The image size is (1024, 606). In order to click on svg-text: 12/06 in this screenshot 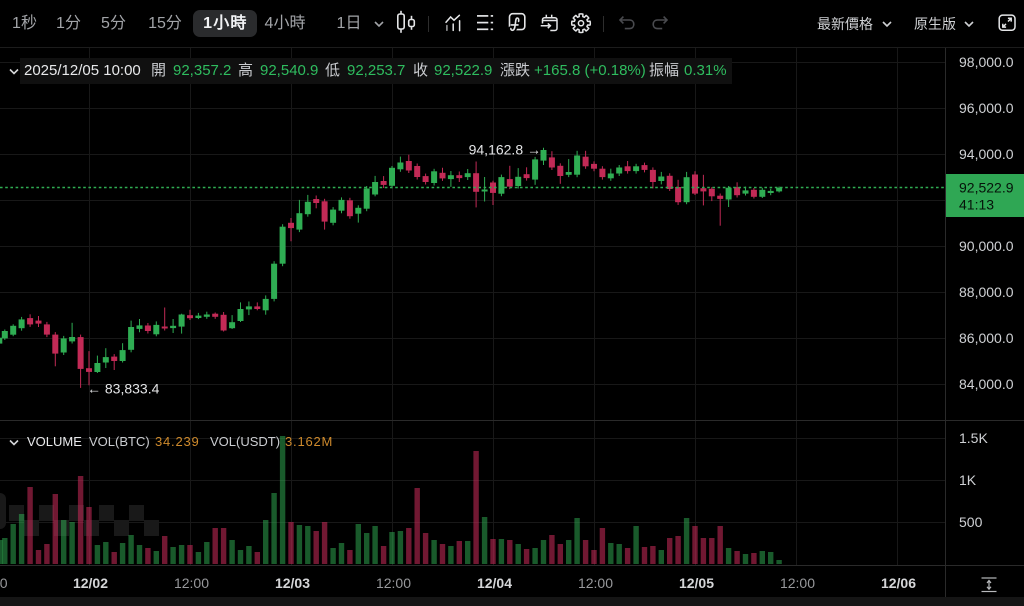, I will do `click(898, 583)`.